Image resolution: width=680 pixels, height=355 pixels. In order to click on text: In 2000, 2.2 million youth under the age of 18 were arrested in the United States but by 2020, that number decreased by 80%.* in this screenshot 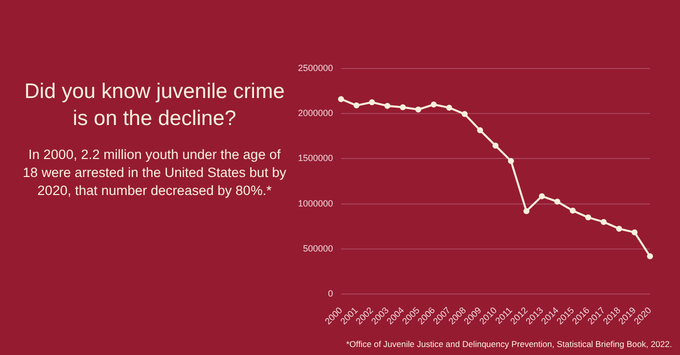, I will do `click(154, 173)`.